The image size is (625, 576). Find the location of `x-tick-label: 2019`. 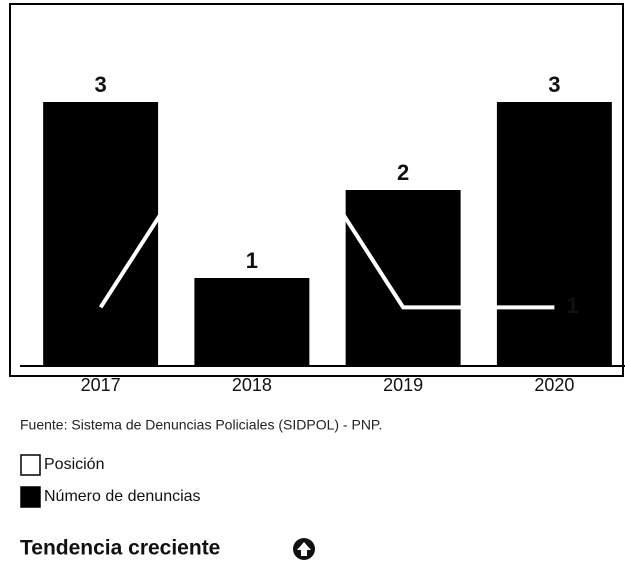

x-tick-label: 2019 is located at coordinates (403, 385).